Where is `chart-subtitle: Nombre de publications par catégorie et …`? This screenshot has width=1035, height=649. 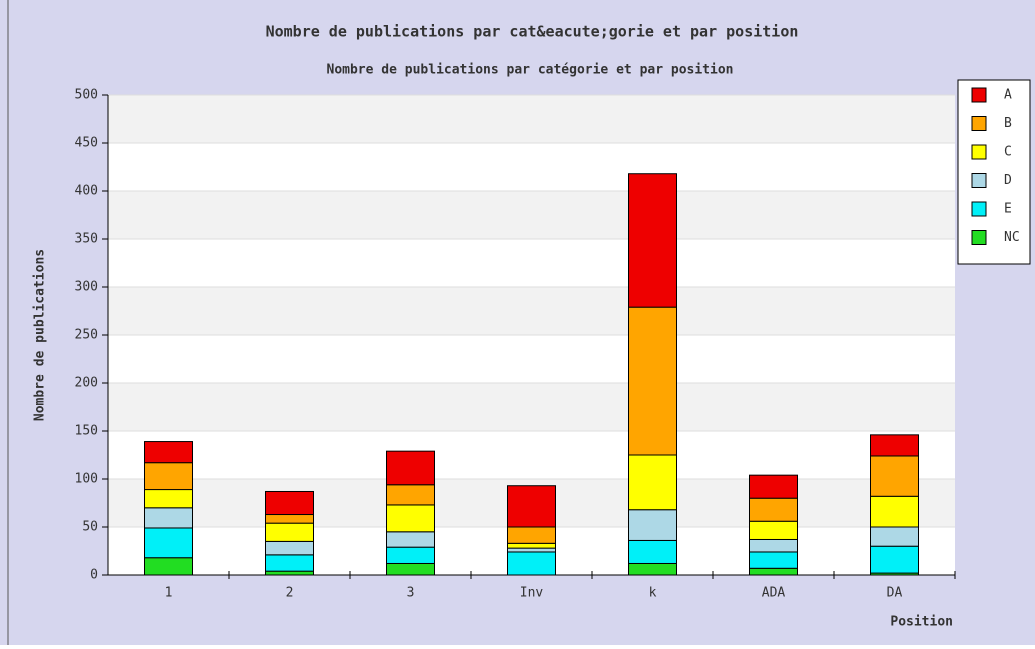 chart-subtitle: Nombre de publications par catégorie et … is located at coordinates (530, 70).